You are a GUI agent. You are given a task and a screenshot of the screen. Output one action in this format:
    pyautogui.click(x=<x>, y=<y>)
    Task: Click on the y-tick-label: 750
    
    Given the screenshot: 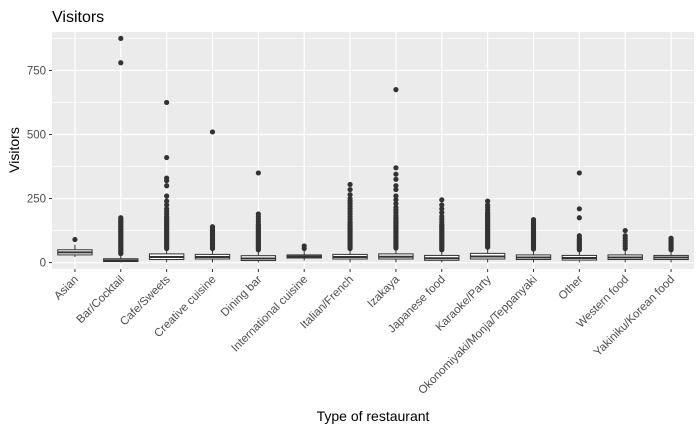 What is the action you would take?
    pyautogui.click(x=36, y=71)
    